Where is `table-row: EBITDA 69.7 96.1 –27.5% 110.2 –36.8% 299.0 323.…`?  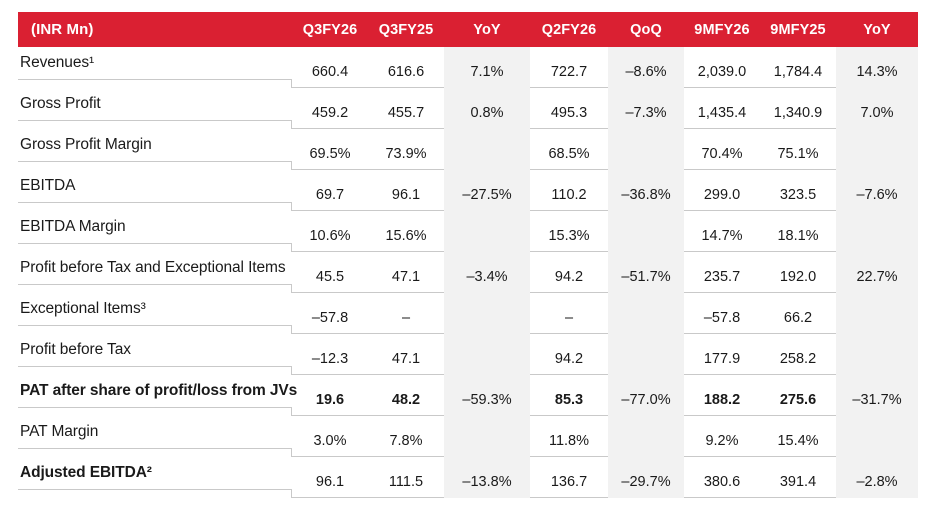 table-row: EBITDA 69.7 96.1 –27.5% 110.2 –36.8% 299.0 323.… is located at coordinates (468, 190).